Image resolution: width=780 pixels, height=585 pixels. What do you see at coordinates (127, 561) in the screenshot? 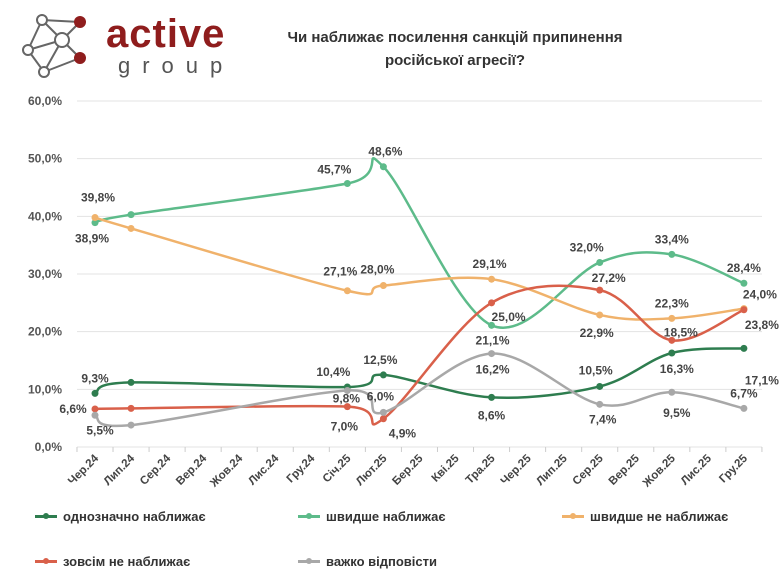
I see `legend-label: зовсім не наближає` at bounding box center [127, 561].